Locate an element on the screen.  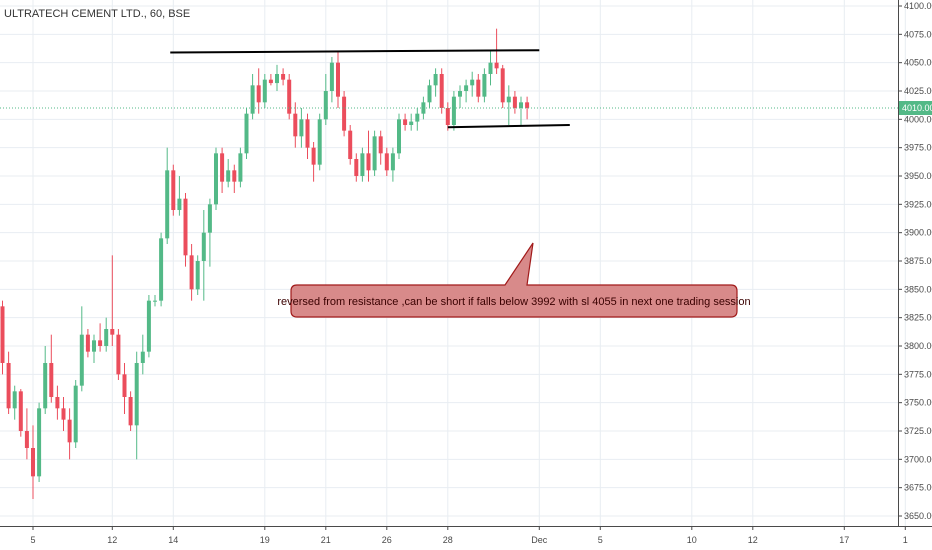
y-tick-label: 4100.00 is located at coordinates (918, 6).